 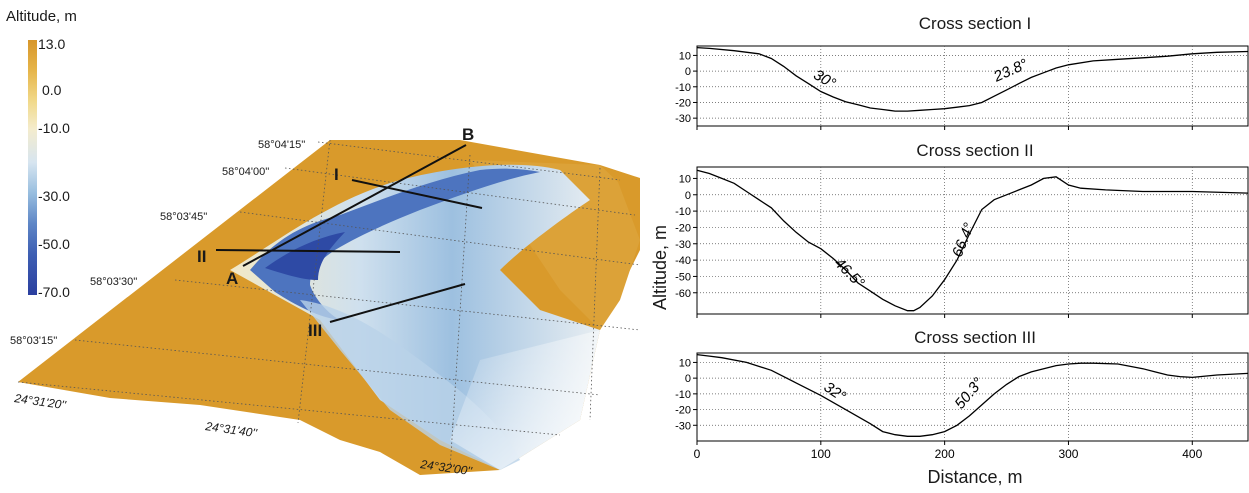 I want to click on chart-title: Cross section I, so click(x=975, y=23).